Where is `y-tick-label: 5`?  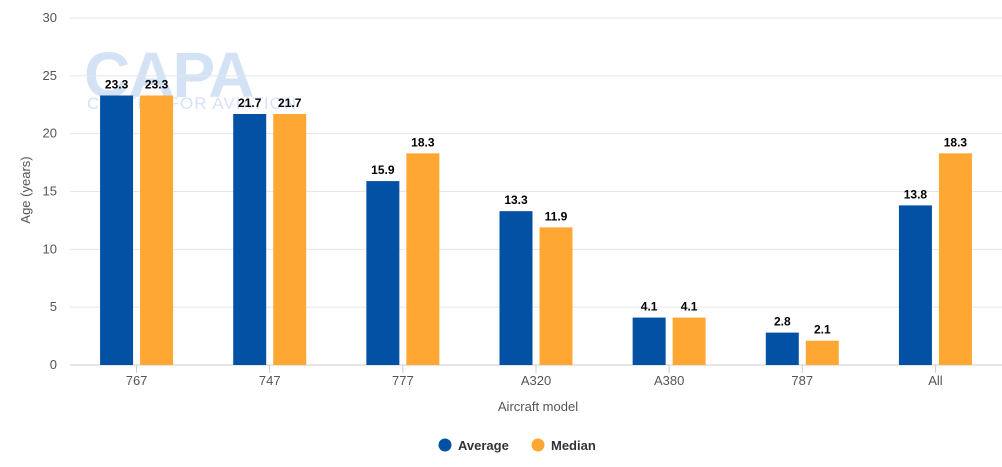 y-tick-label: 5 is located at coordinates (53, 306).